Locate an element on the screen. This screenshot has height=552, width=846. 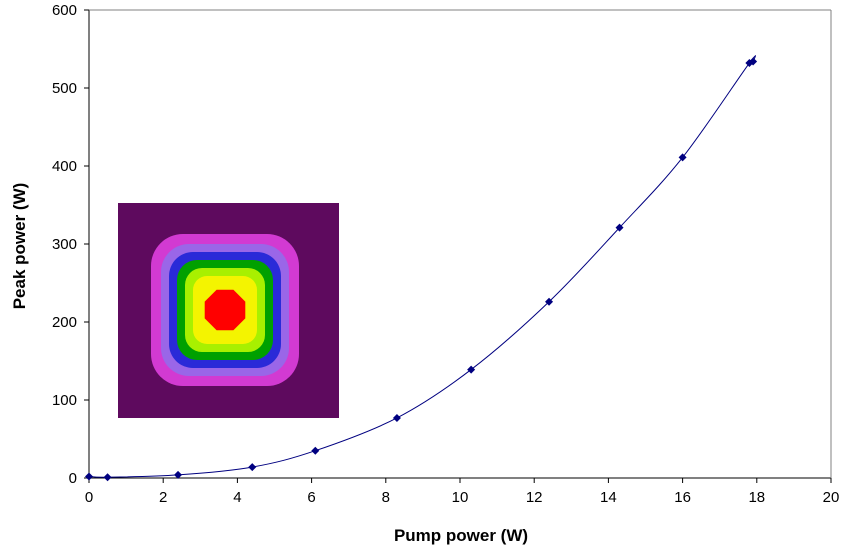
x-axis-title: Pump power (W) is located at coordinates (461, 535).